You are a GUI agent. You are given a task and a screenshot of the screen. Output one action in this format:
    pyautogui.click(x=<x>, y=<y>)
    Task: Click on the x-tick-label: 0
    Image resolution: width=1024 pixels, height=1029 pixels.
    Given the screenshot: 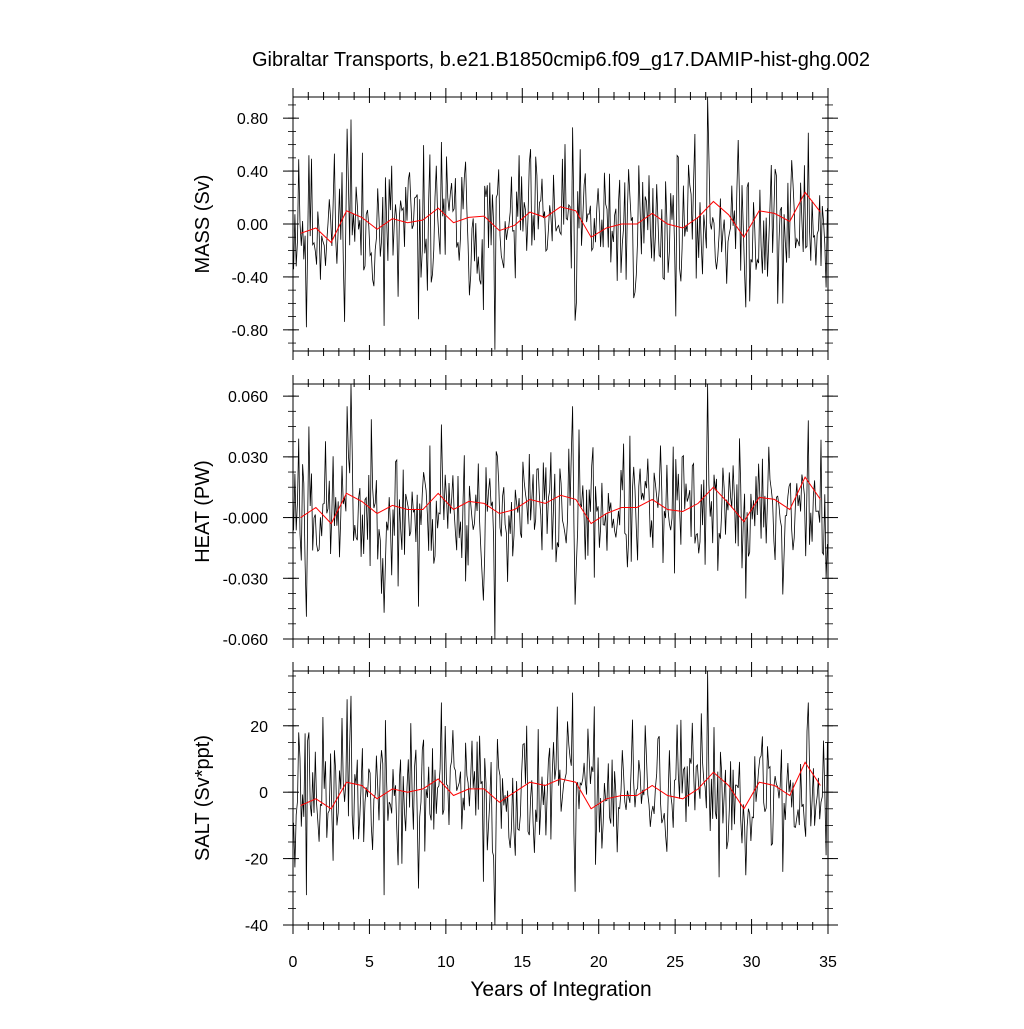 What is the action you would take?
    pyautogui.click(x=293, y=962)
    